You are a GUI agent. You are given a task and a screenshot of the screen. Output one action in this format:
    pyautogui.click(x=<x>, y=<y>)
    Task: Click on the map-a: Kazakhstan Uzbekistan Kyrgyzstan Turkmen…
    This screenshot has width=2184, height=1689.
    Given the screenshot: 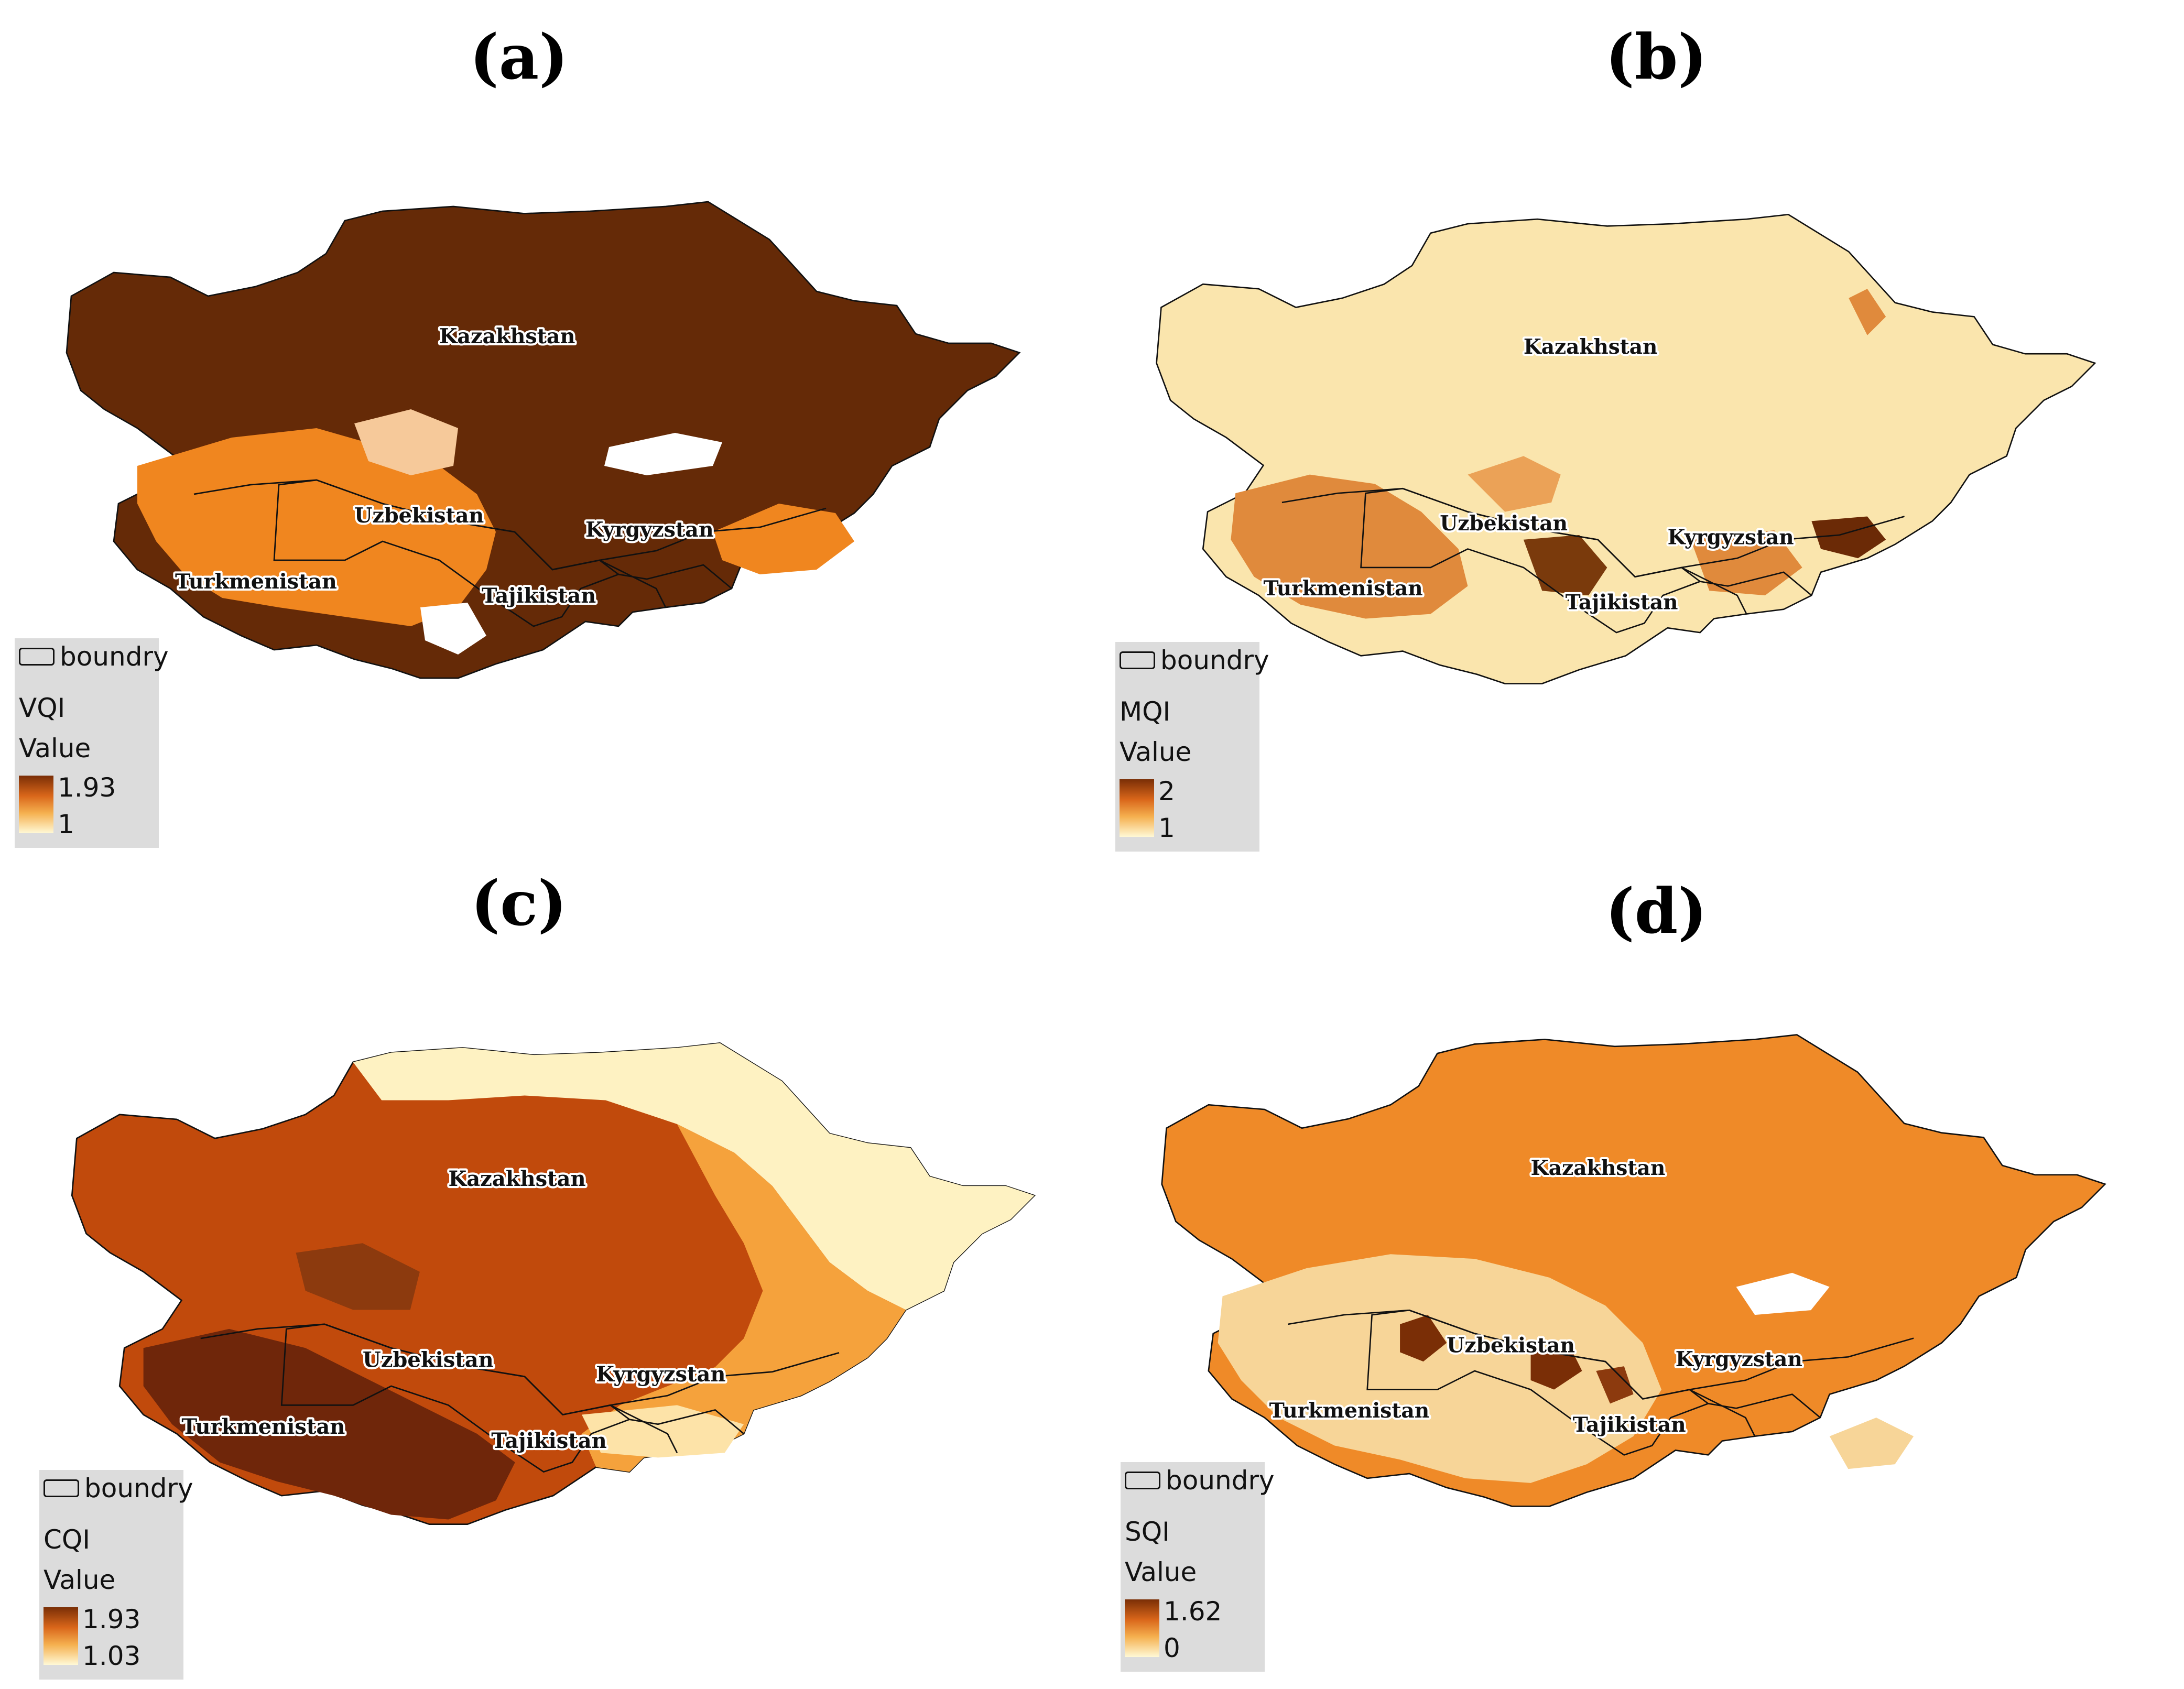 What is the action you would take?
    pyautogui.click(x=543, y=440)
    